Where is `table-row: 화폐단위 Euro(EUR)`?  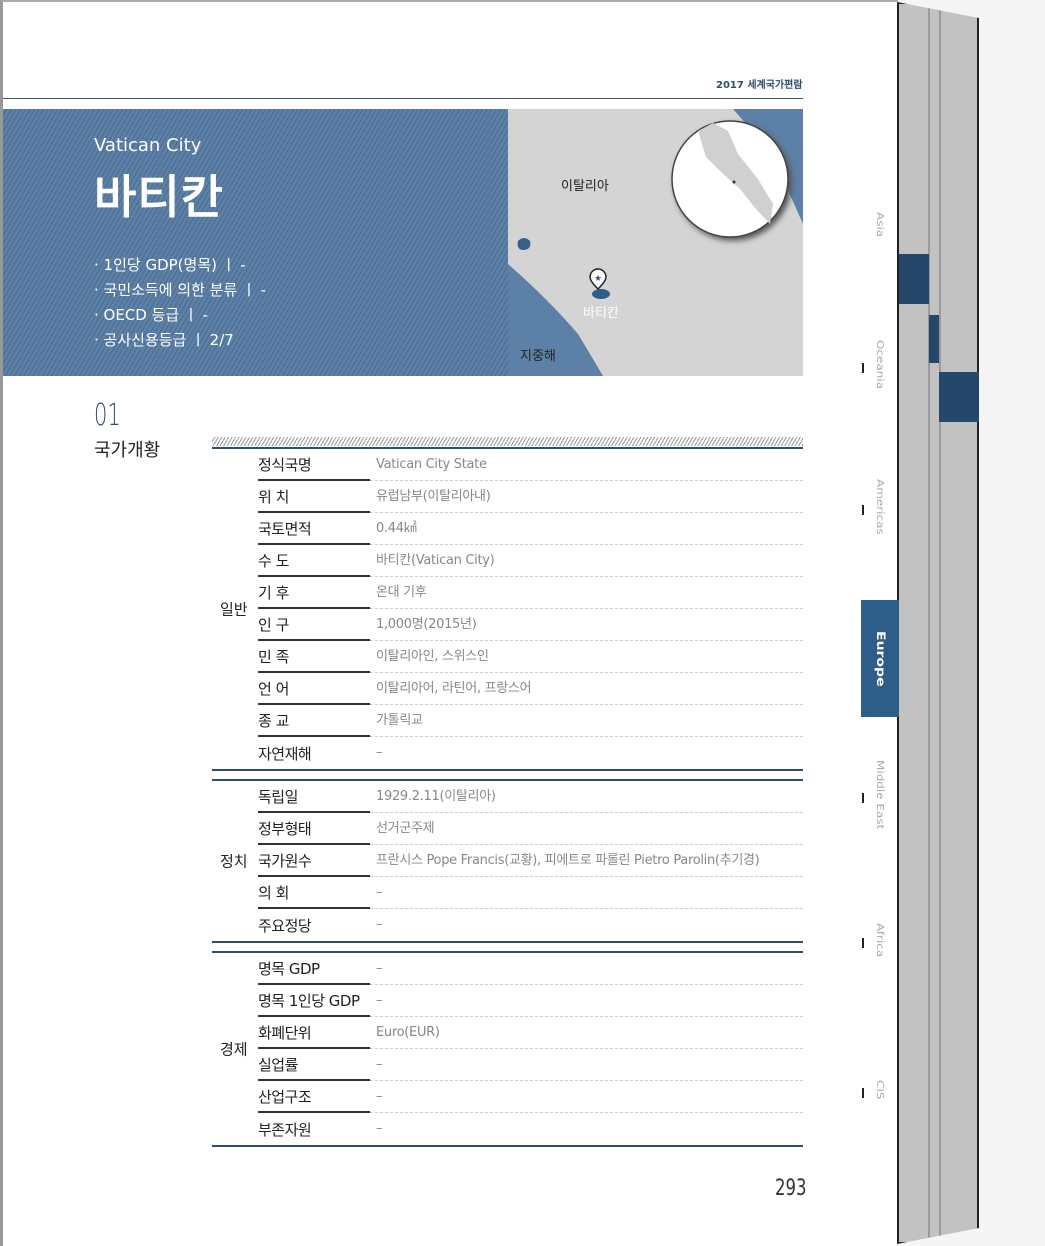
table-row: 화폐단위 Euro(EUR) is located at coordinates (530, 1033).